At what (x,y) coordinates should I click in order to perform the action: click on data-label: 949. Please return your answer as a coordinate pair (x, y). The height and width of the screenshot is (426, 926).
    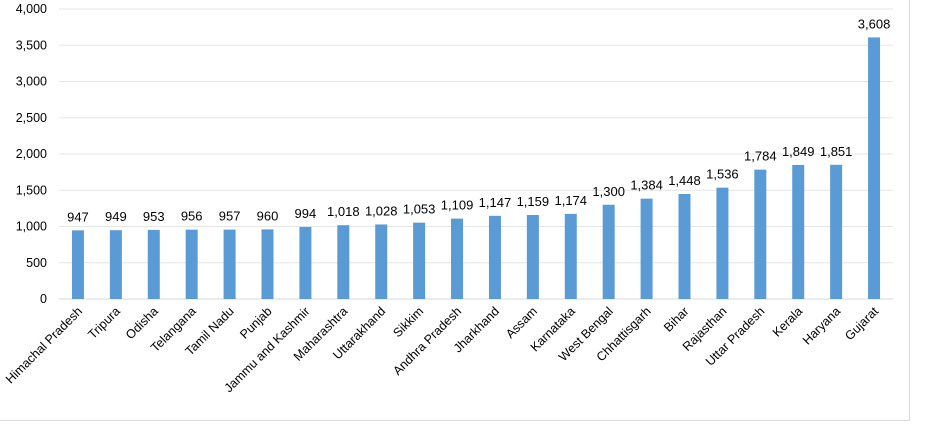
    Looking at the image, I should click on (116, 216).